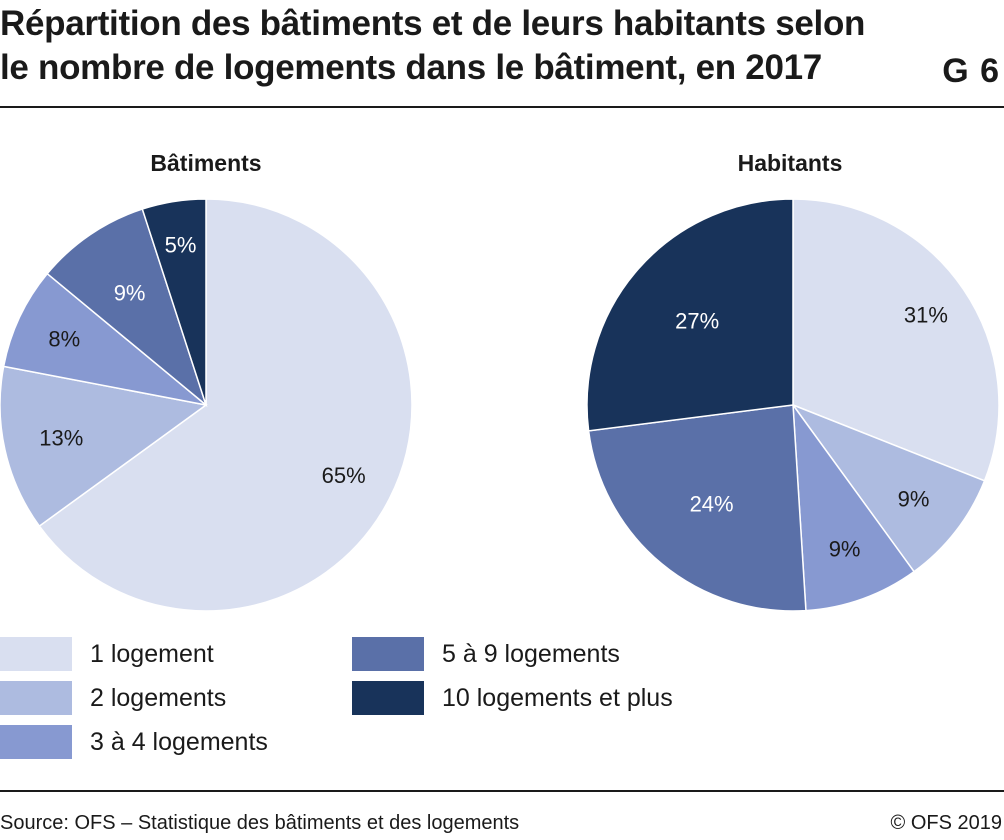 The image size is (1004, 840). I want to click on legend-item-1-logement: 1 logement, so click(107, 654).